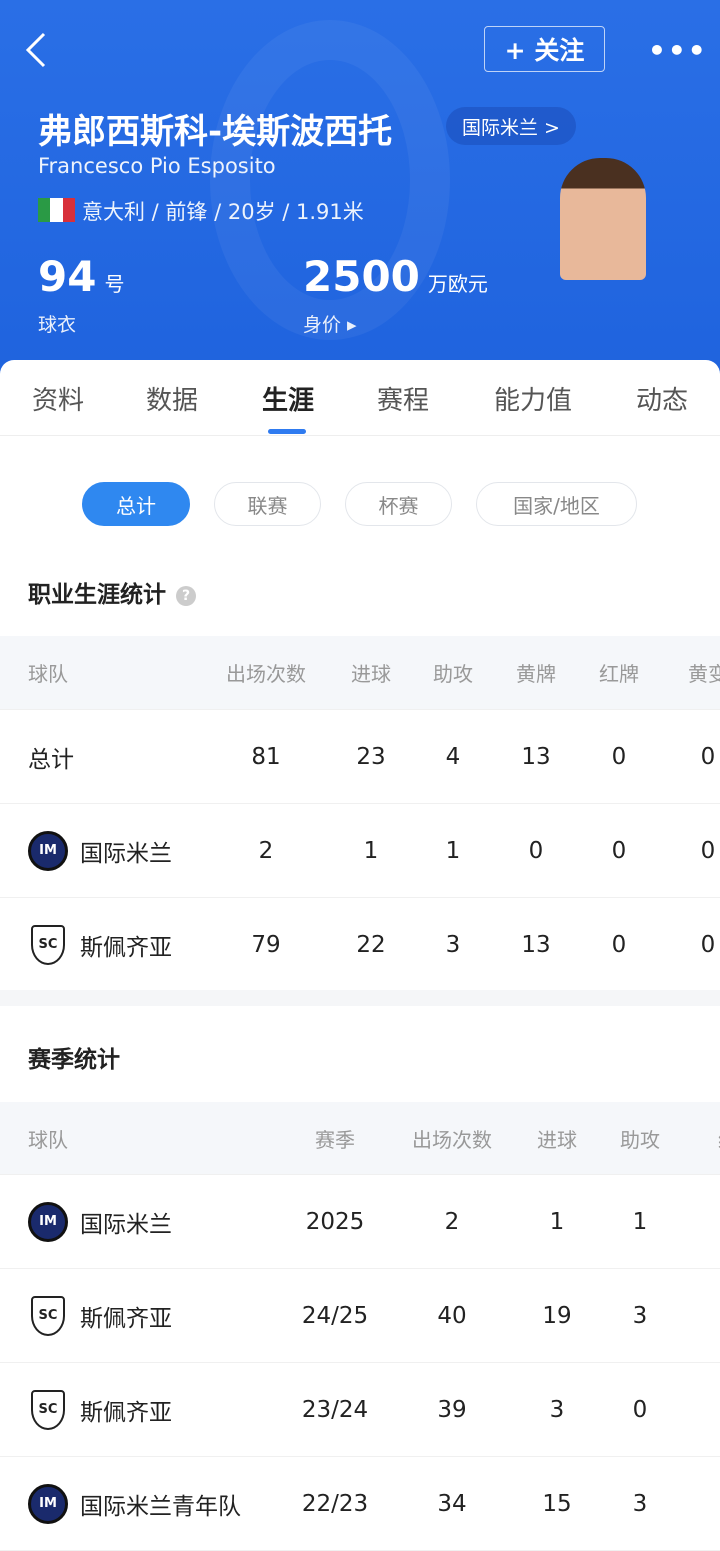  What do you see at coordinates (335, 1221) in the screenshot?
I see `stat-cell: 2025` at bounding box center [335, 1221].